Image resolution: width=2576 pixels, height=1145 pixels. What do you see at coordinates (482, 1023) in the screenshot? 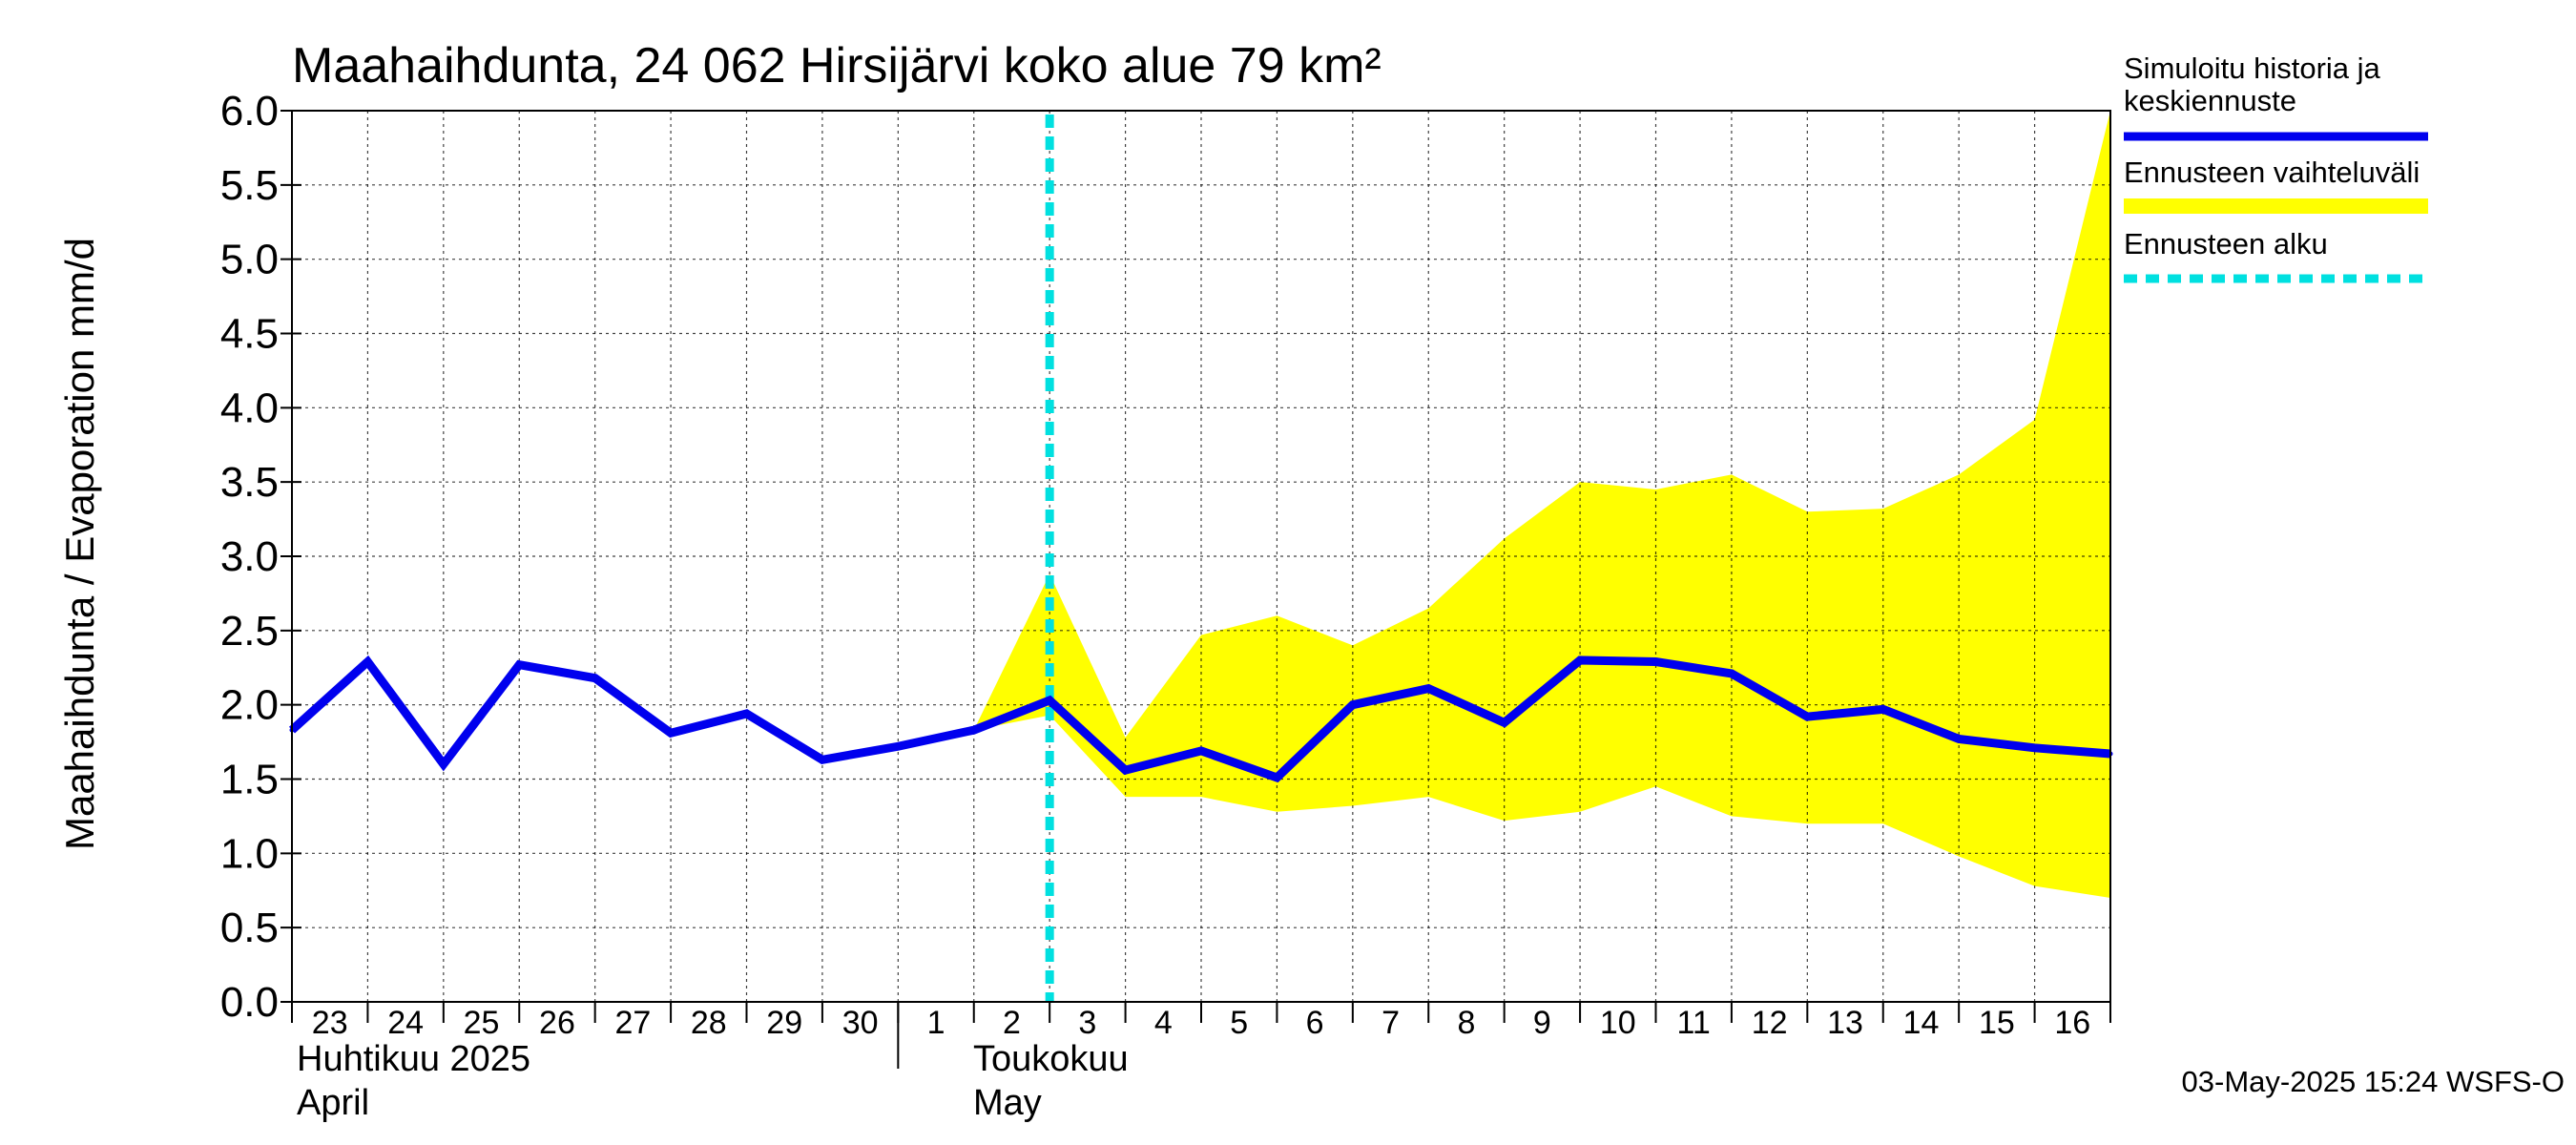
I see `x-tick-label: 25` at bounding box center [482, 1023].